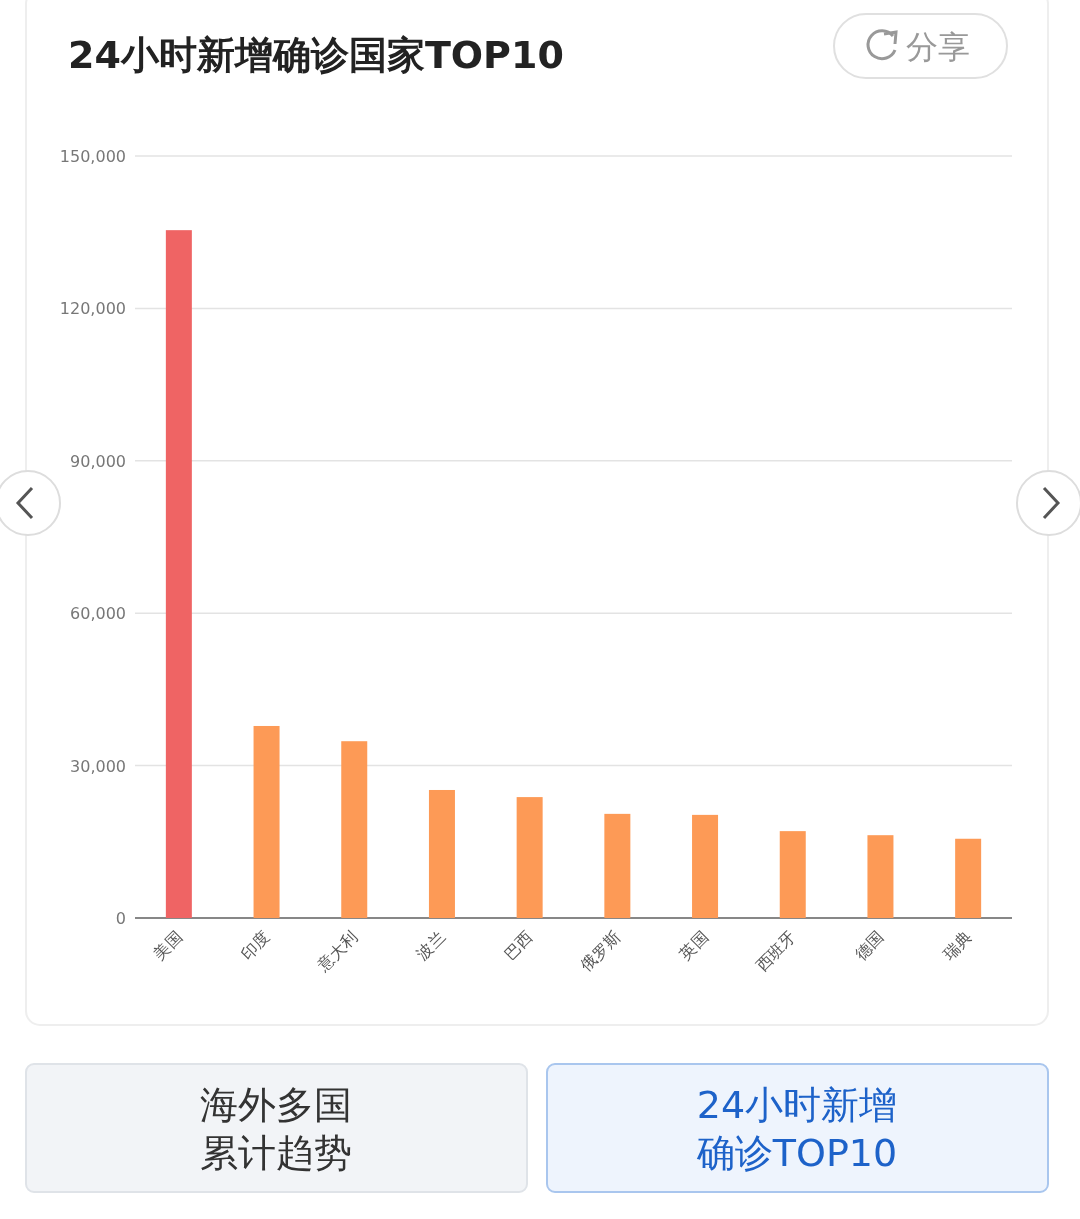 This screenshot has width=1080, height=1219. What do you see at coordinates (430, 945) in the screenshot?
I see `x-tick-label: 波兰` at bounding box center [430, 945].